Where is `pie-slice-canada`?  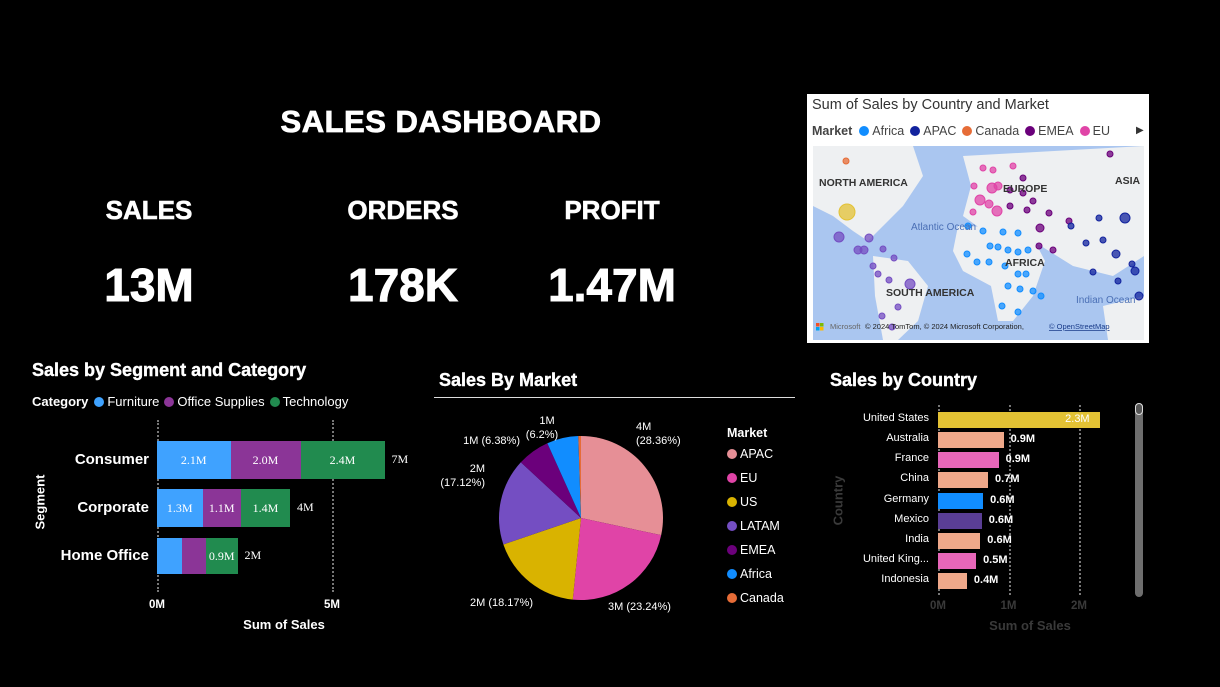 pie-slice-canada is located at coordinates (579, 477).